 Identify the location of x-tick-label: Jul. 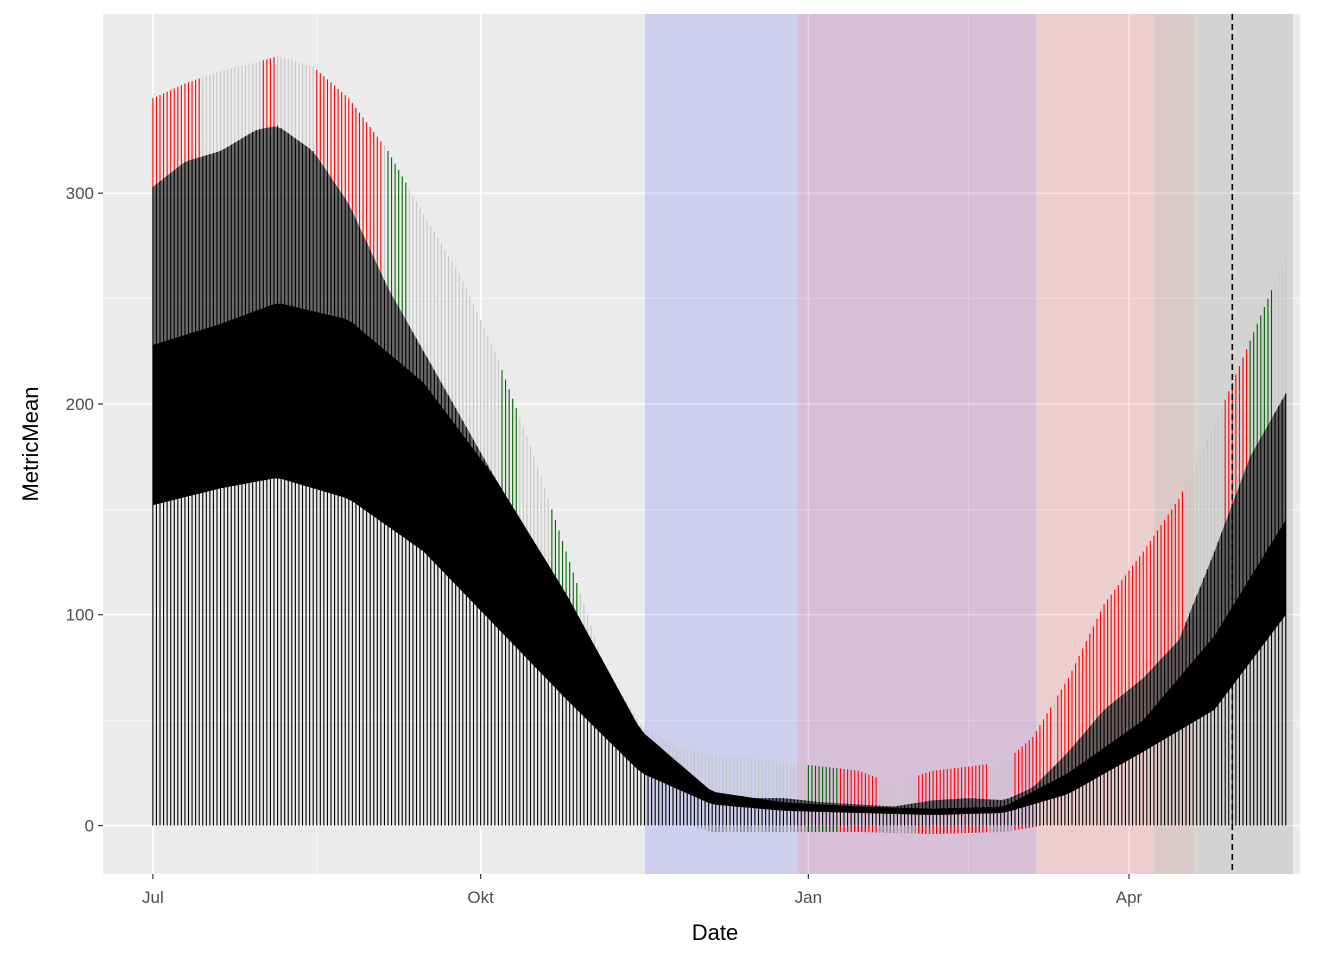
(153, 897).